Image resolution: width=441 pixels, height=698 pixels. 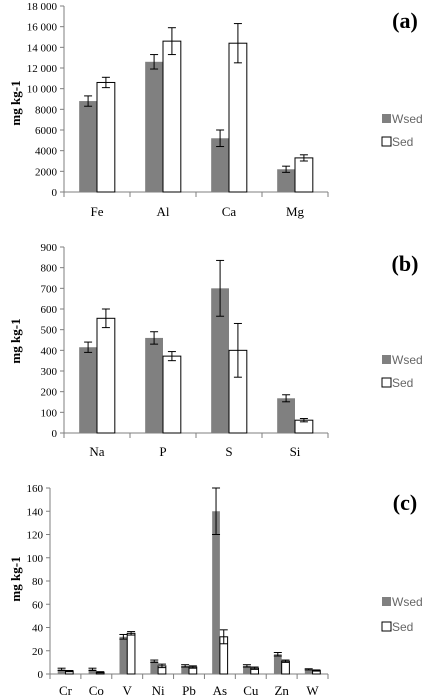 I want to click on y-tick-label: 8000, so click(x=46, y=110).